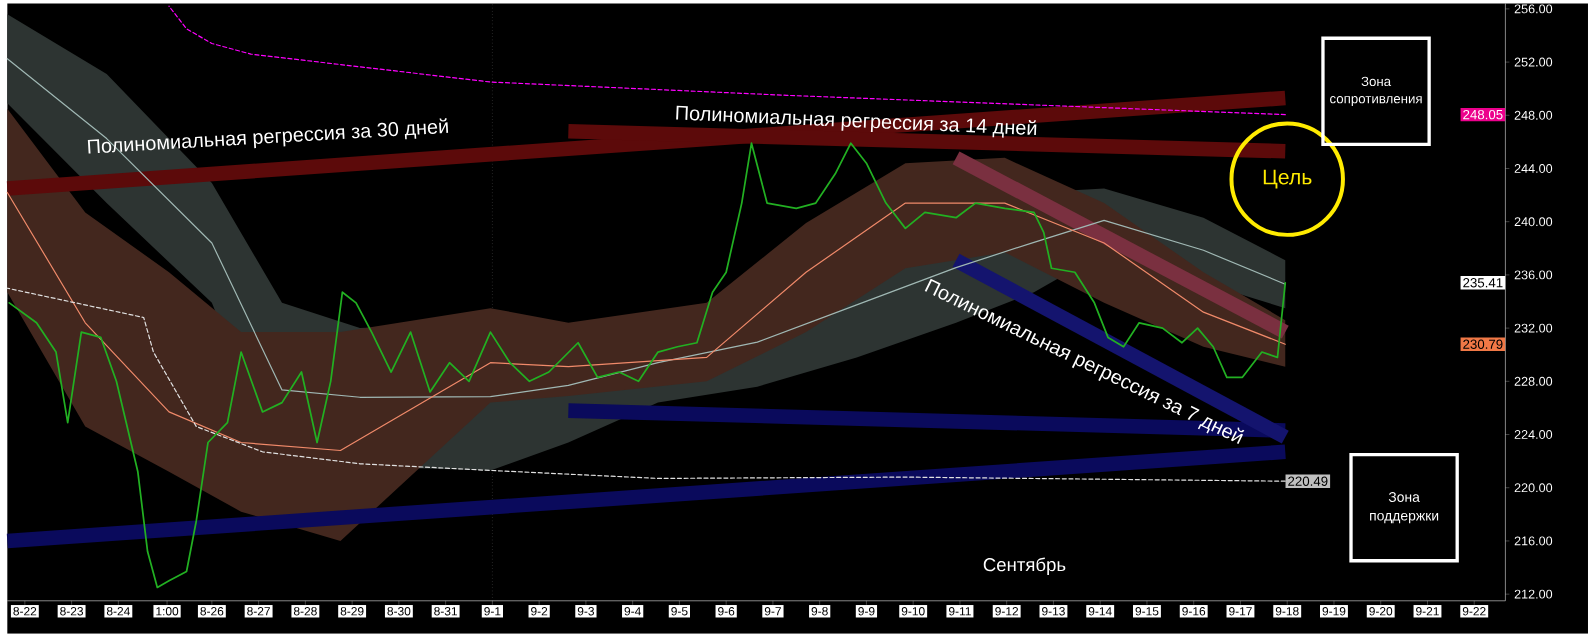 The image size is (1588, 634). What do you see at coordinates (856, 121) in the screenshot?
I see `annotation: Полиномиальная регрессия за 14 дней` at bounding box center [856, 121].